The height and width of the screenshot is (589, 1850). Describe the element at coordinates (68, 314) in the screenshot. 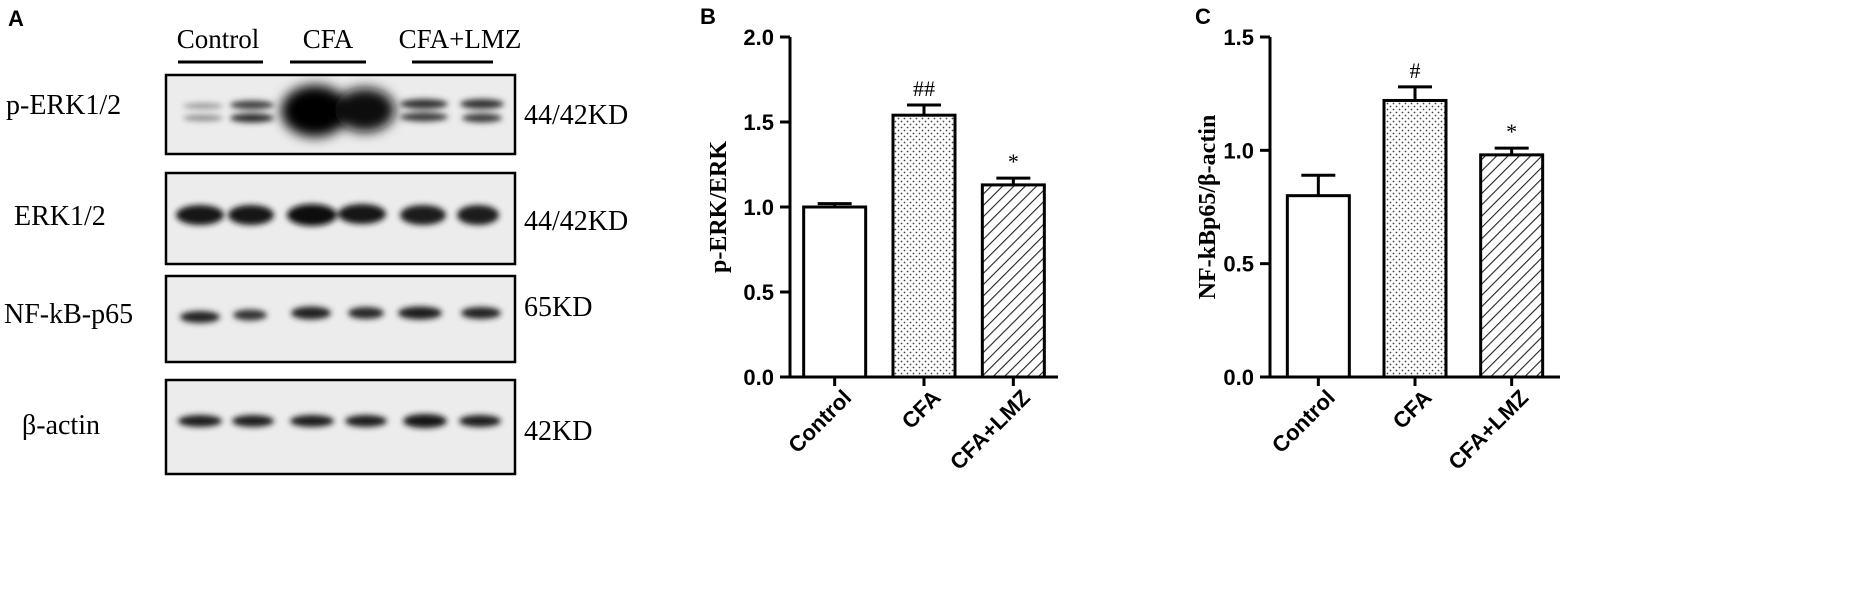

I see `blot-label-nfkb: NF-kB-p65` at that location.